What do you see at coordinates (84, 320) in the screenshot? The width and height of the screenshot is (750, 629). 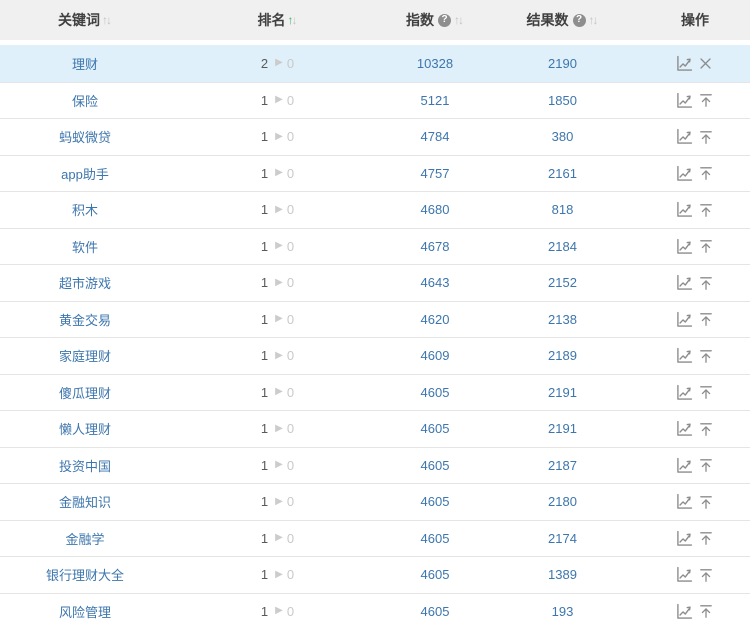 I see `keyword-link: 黄金交易` at bounding box center [84, 320].